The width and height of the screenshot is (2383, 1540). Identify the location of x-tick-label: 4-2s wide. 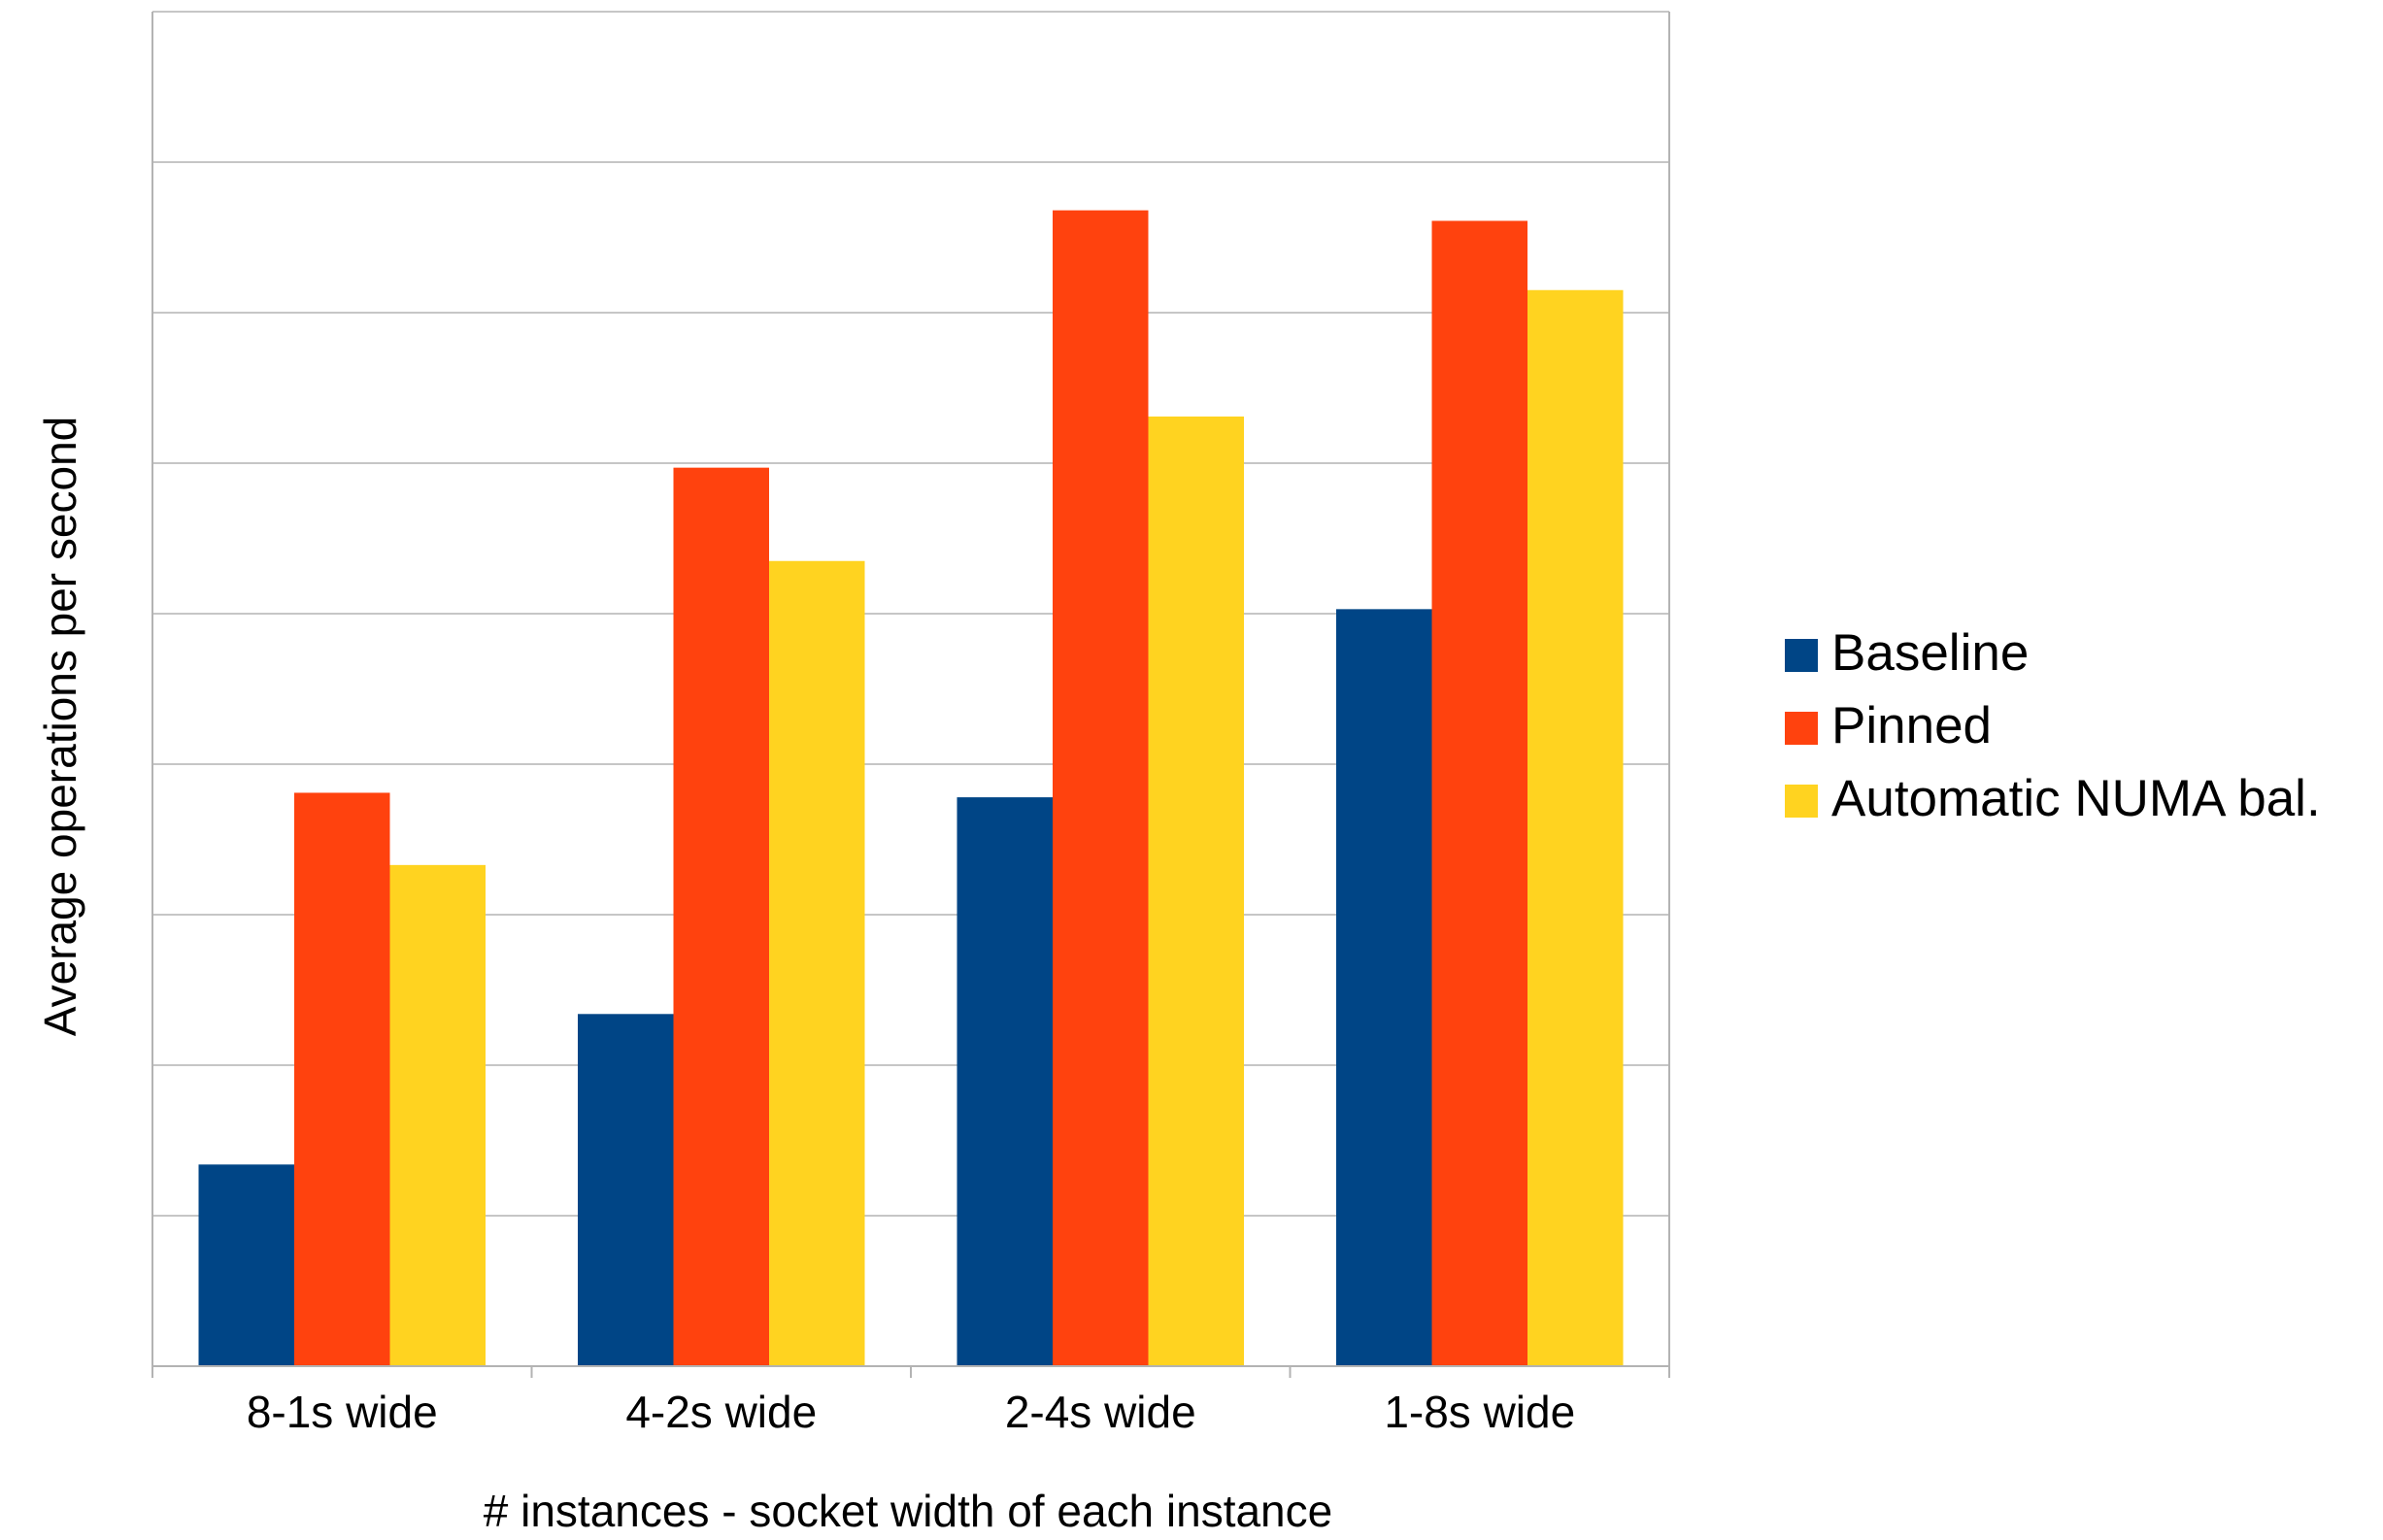
(721, 1412).